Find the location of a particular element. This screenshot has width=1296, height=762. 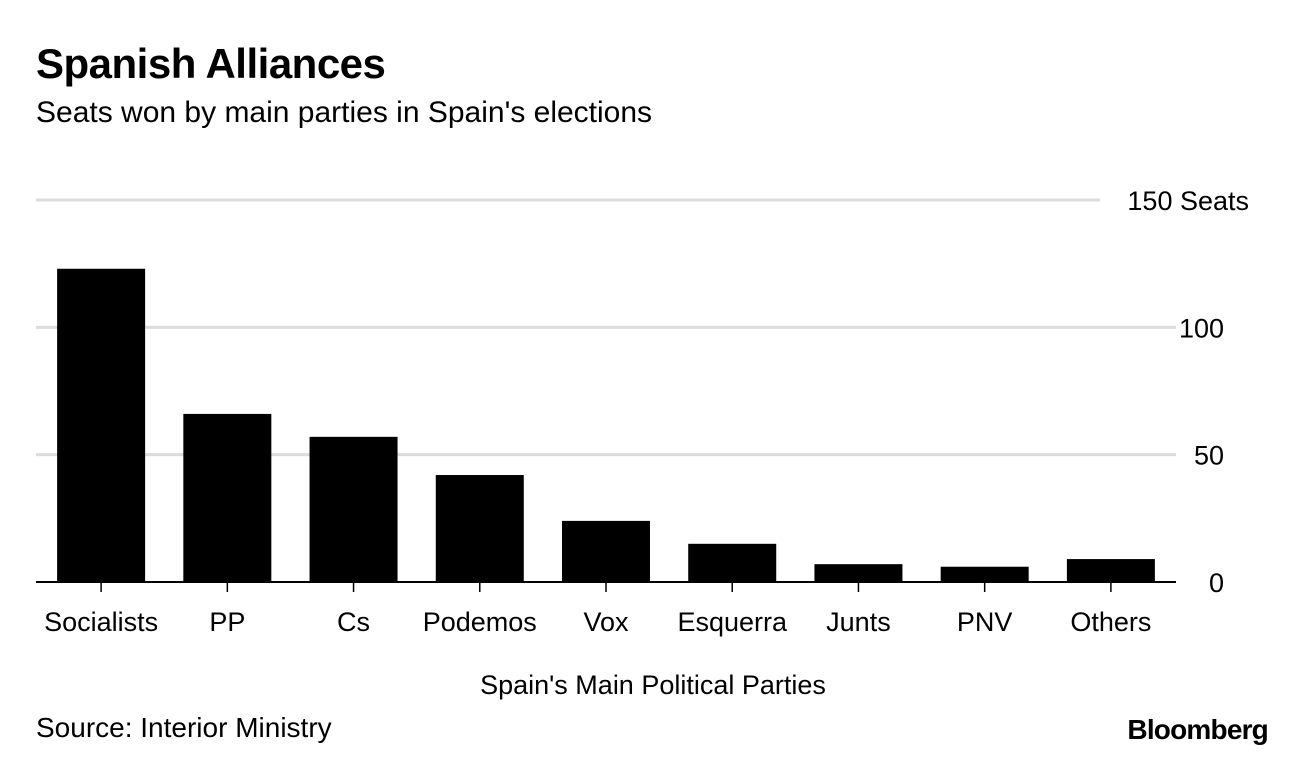

x-axis is located at coordinates (606, 586).